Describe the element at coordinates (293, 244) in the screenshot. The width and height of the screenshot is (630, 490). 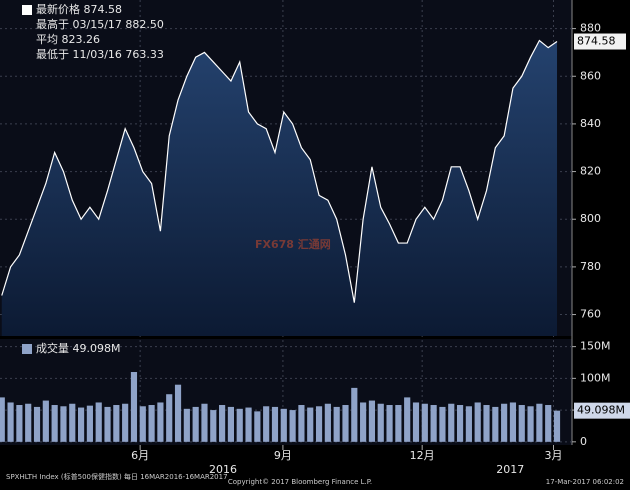
I see `watermark: FX678 汇通网` at that location.